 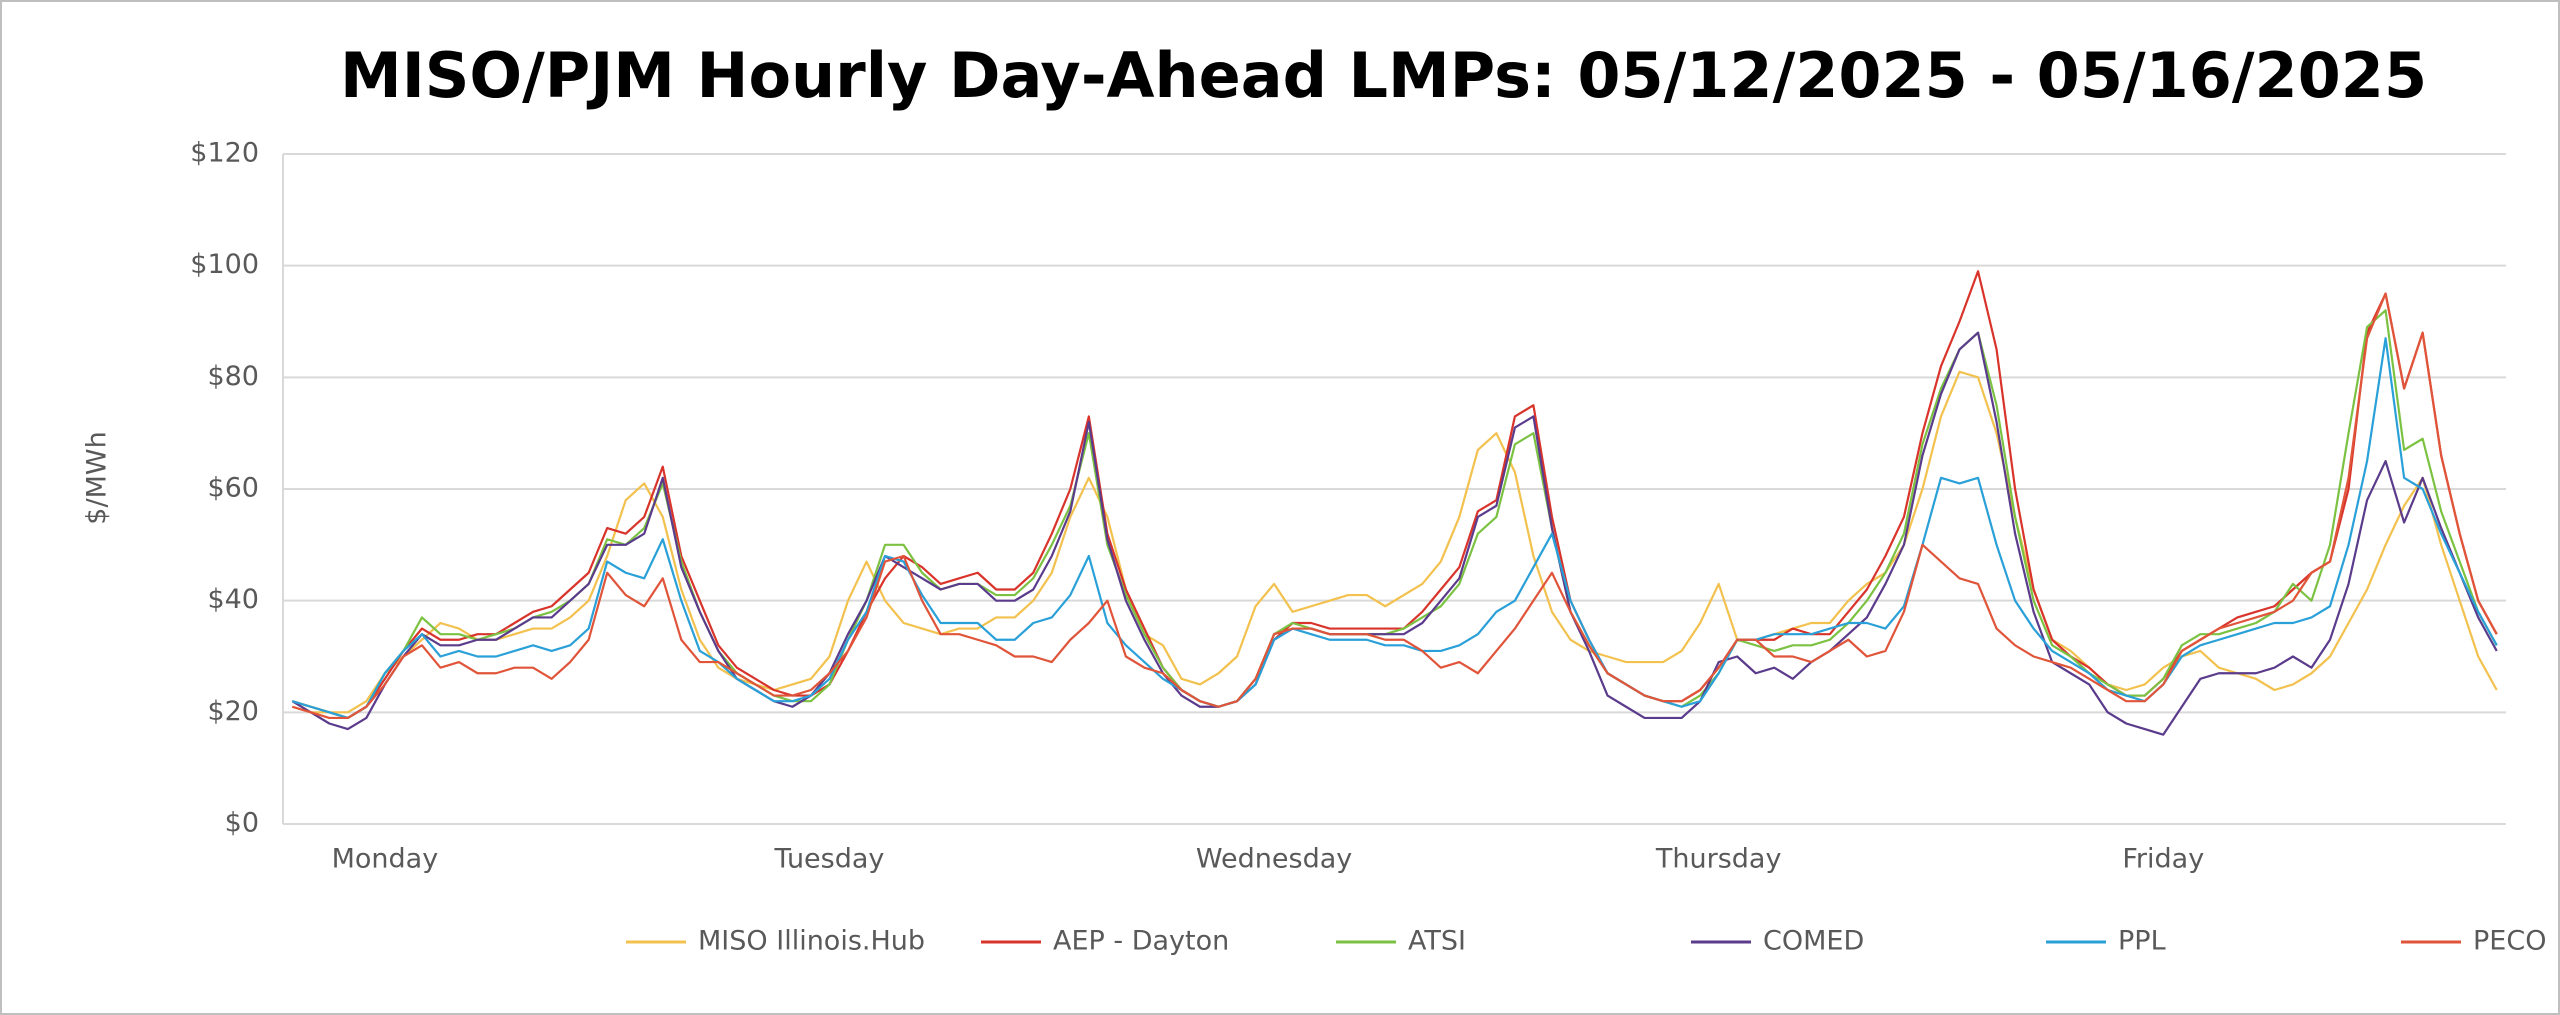 I want to click on legend-label: COMED, so click(x=1813, y=941).